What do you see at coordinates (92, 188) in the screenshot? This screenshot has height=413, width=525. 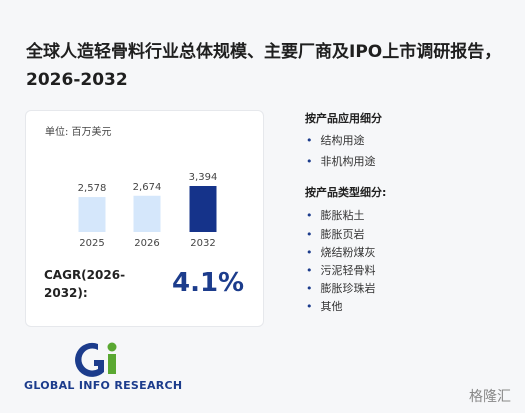 I see `value-label: 2,578` at bounding box center [92, 188].